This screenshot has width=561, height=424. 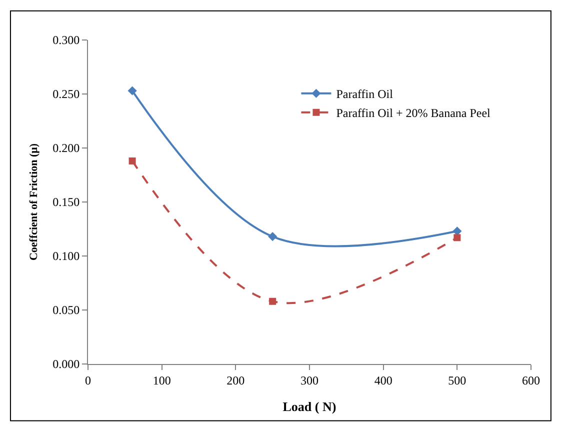 I want to click on x-tick-label: 400, so click(x=383, y=380).